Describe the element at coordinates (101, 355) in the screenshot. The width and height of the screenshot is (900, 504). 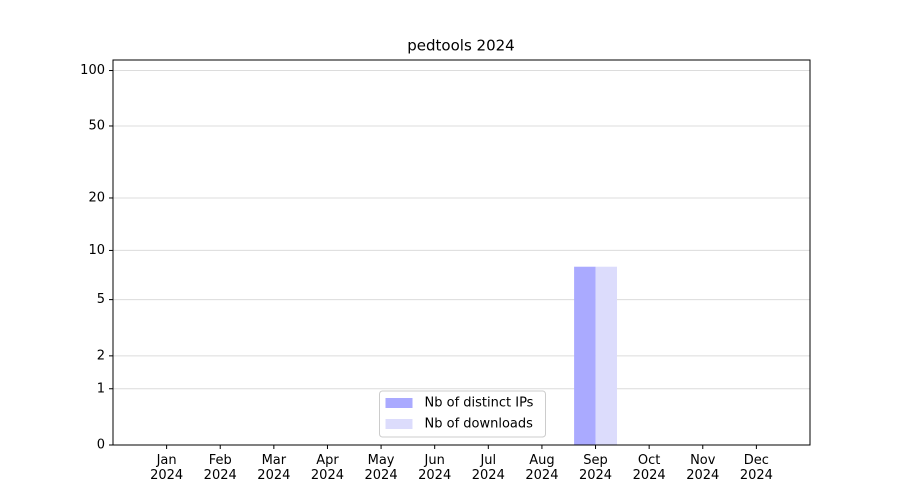
I see `y-tick-label: 2` at that location.